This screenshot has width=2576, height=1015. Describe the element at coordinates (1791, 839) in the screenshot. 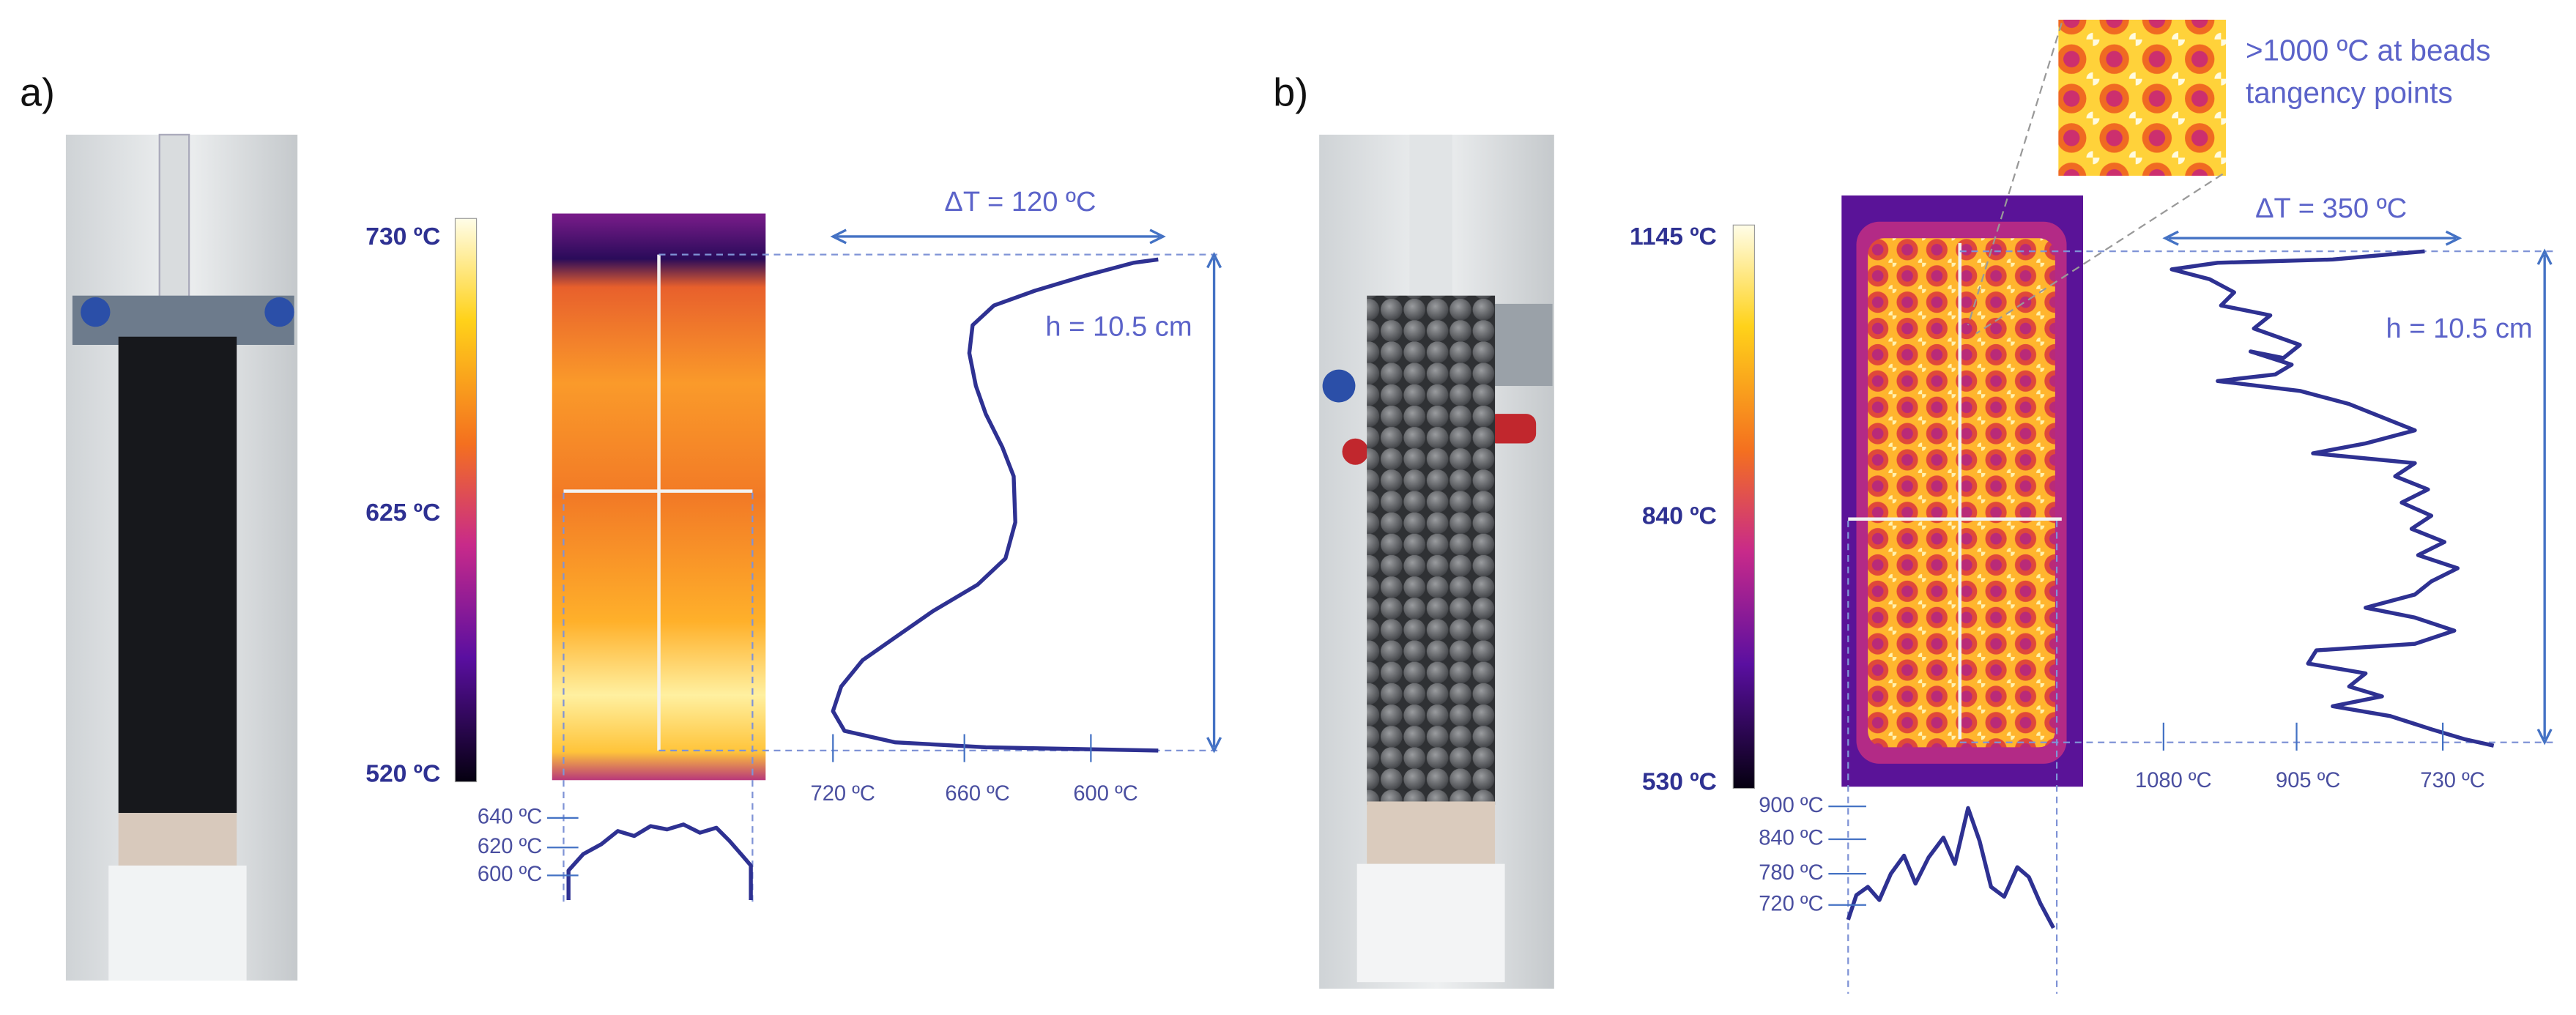

I see `profile-tick-label: 840 ºC` at that location.